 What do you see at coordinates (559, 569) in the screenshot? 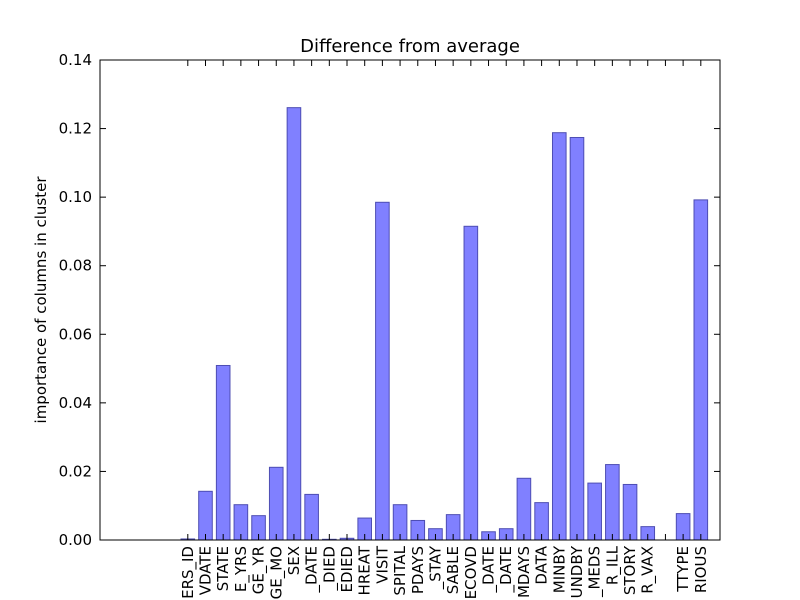
I see `x-tick-label: MINBY` at bounding box center [559, 569].